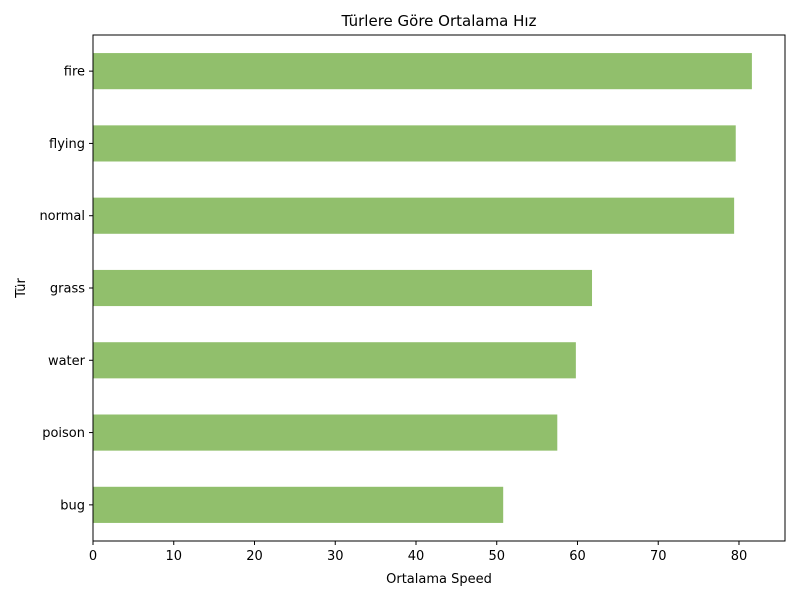 Image resolution: width=800 pixels, height=600 pixels. Describe the element at coordinates (658, 556) in the screenshot. I see `x-tick-label: 70` at that location.